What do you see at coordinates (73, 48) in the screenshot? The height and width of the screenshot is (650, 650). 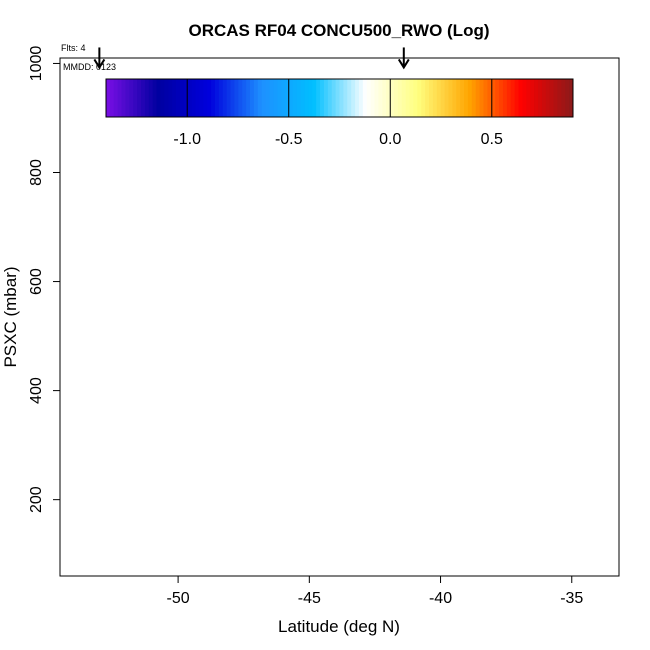 I see `flights-label: Flts: 4` at bounding box center [73, 48].